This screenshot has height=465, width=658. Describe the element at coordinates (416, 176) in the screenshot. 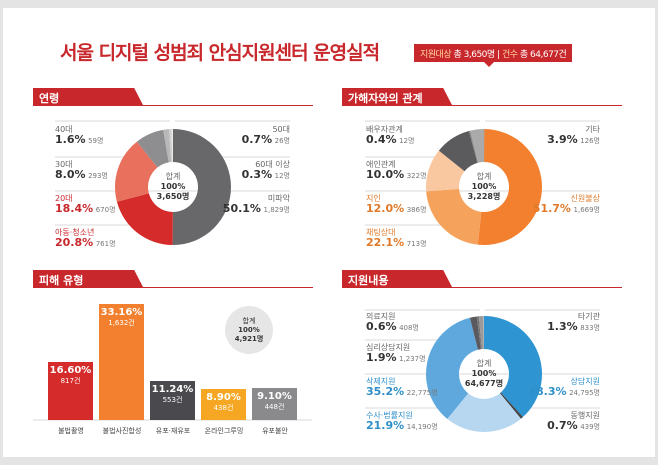

I see `series-count: 322명` at that location.